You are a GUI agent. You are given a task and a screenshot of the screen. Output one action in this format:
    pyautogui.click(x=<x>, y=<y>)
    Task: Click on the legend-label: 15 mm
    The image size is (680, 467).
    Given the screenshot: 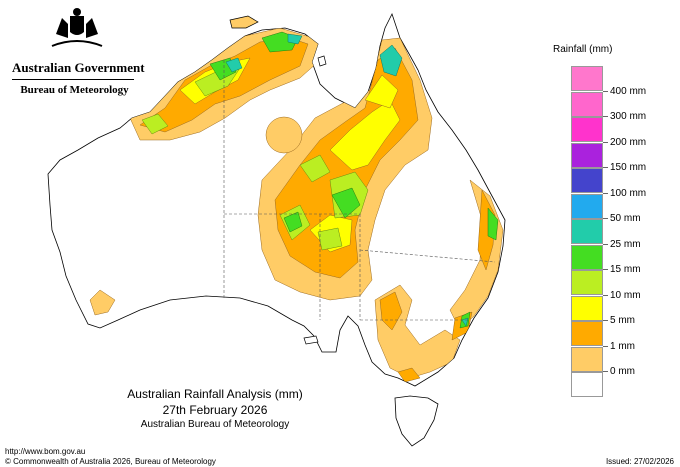 What is the action you would take?
    pyautogui.click(x=625, y=269)
    